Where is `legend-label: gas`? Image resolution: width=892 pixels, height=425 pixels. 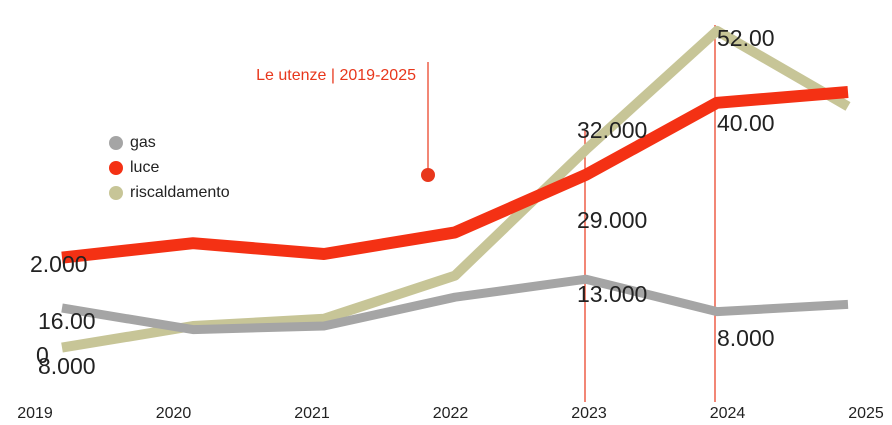
legend-label: gas is located at coordinates (143, 142).